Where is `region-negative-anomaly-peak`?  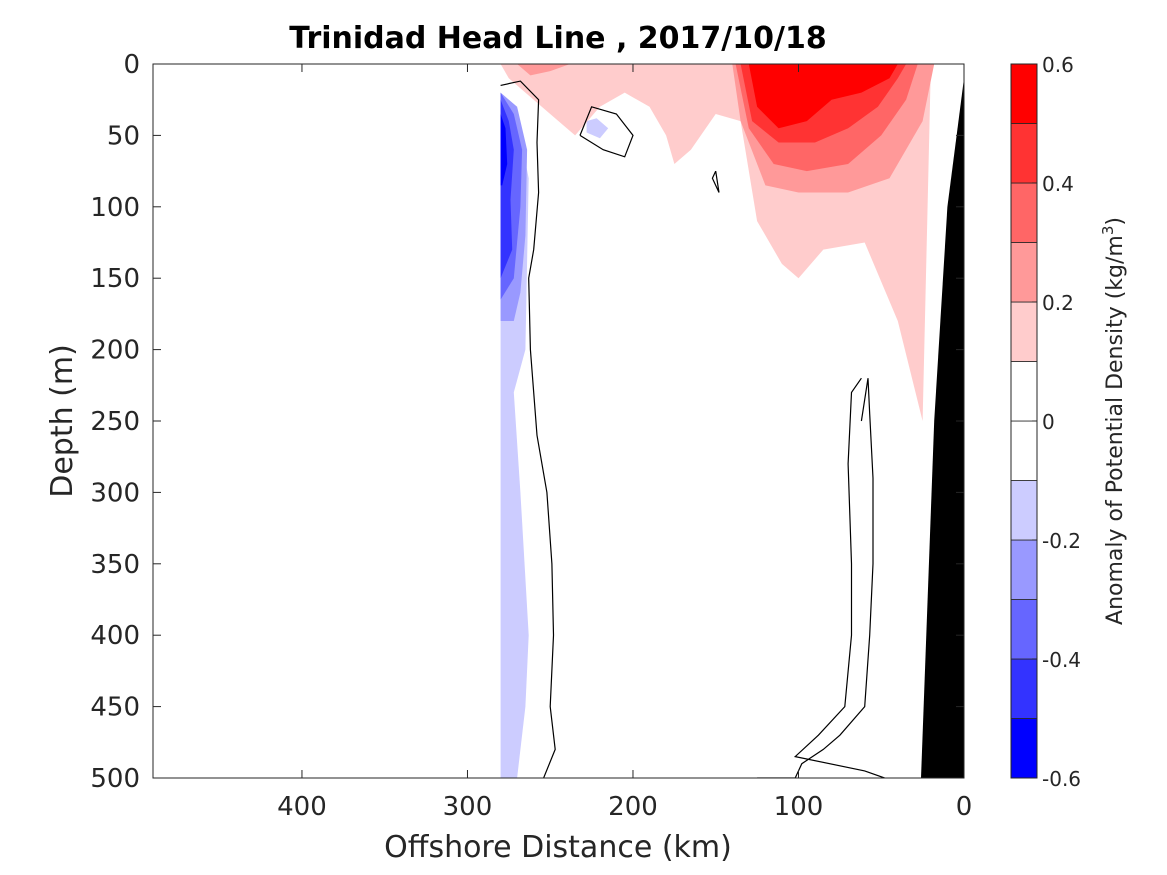
region-negative-anomaly-peak is located at coordinates (504, 150).